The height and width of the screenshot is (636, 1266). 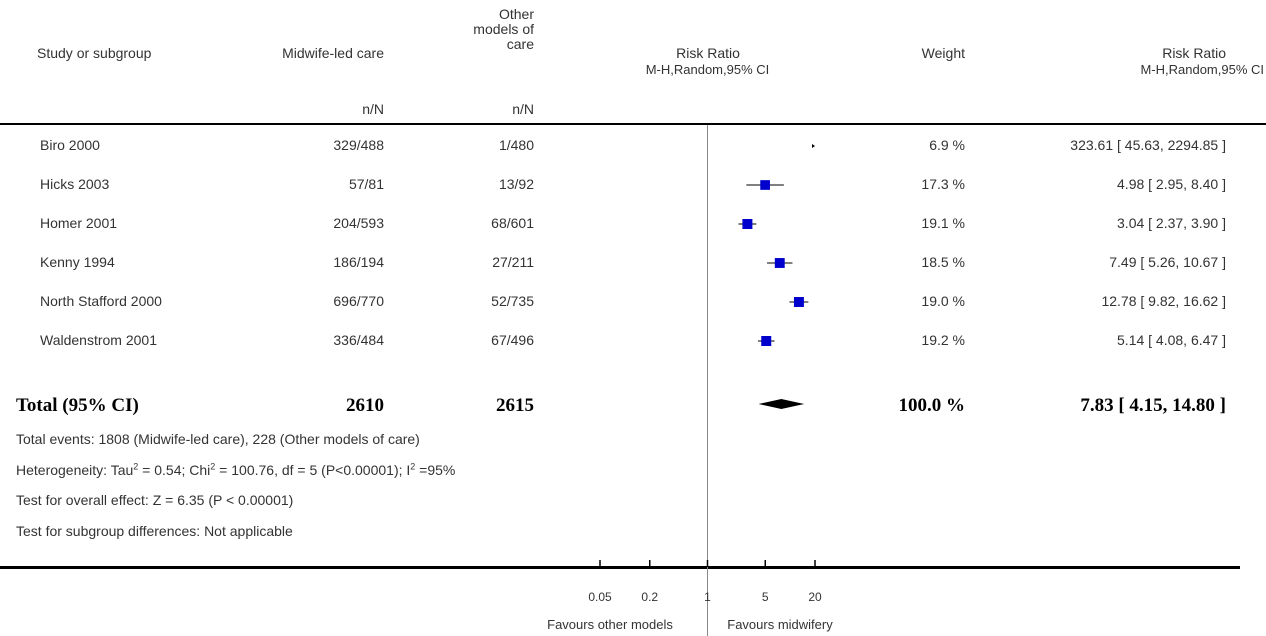 What do you see at coordinates (512, 340) in the screenshot?
I see `study-other-nN: 67/496` at bounding box center [512, 340].